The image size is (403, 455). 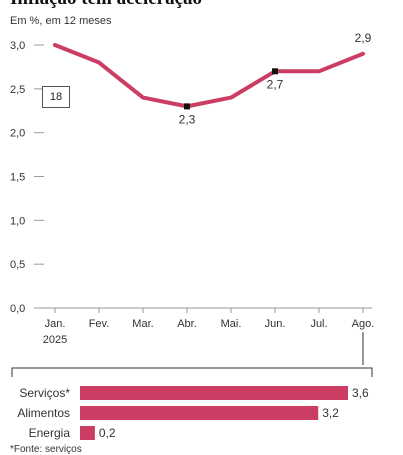 What do you see at coordinates (99, 324) in the screenshot?
I see `x-tick-label: Fev.` at bounding box center [99, 324].